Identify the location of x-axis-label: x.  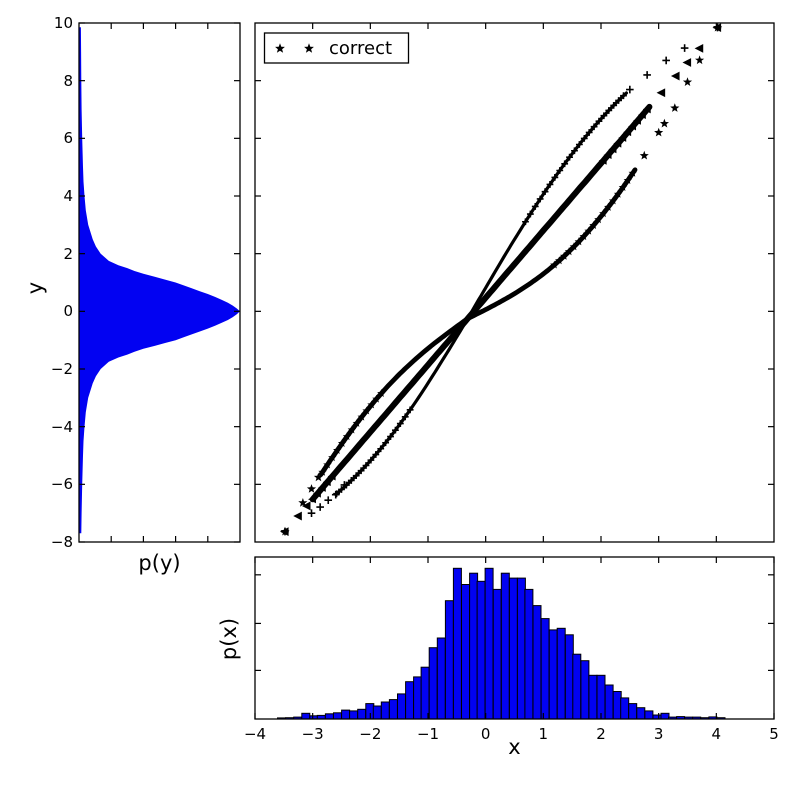
(514, 747).